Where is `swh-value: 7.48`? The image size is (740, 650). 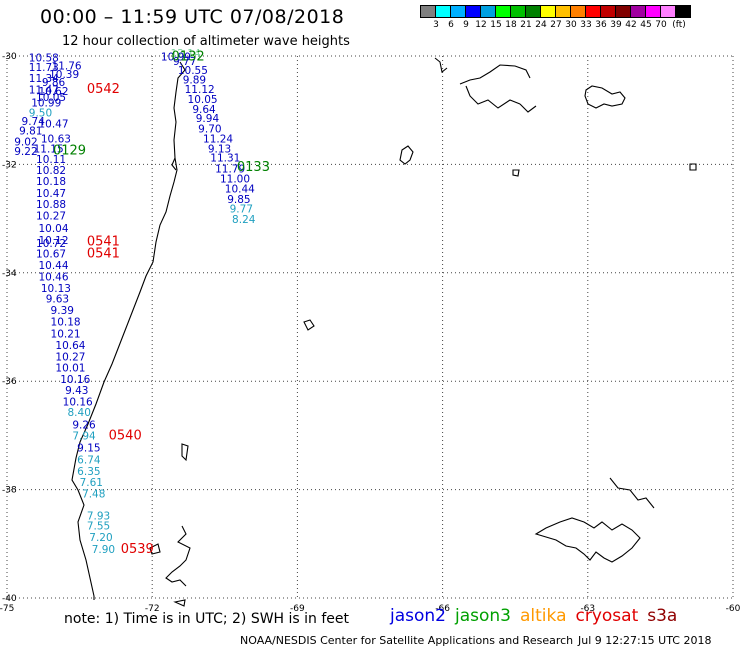
swh-value: 7.48 is located at coordinates (93, 495).